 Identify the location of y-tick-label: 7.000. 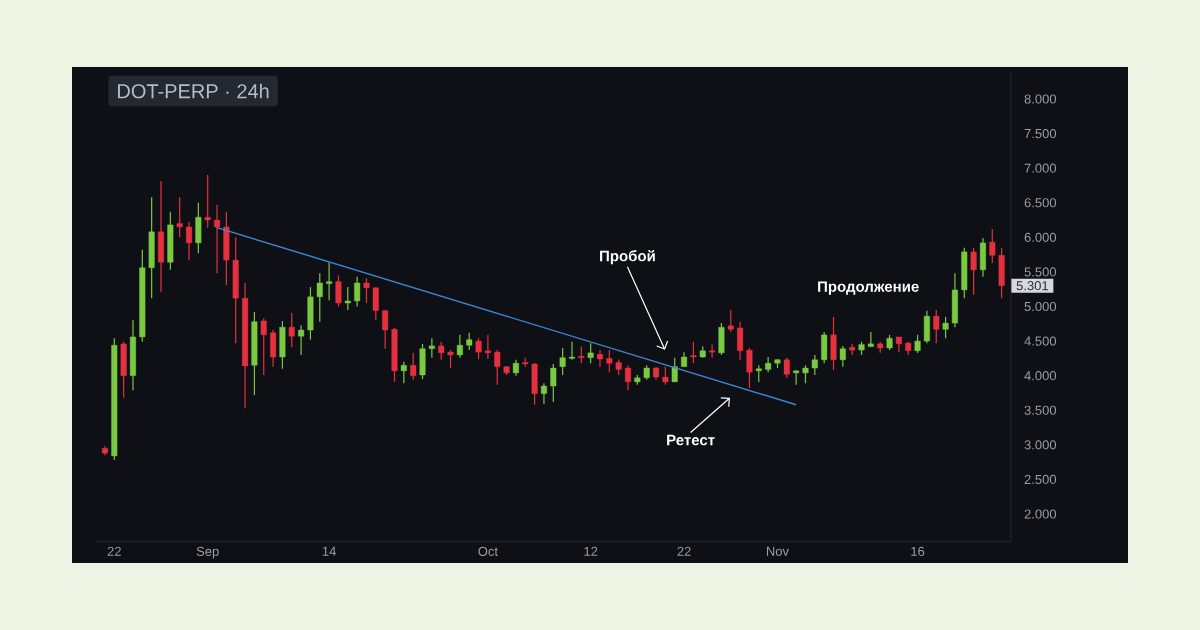
(1040, 168).